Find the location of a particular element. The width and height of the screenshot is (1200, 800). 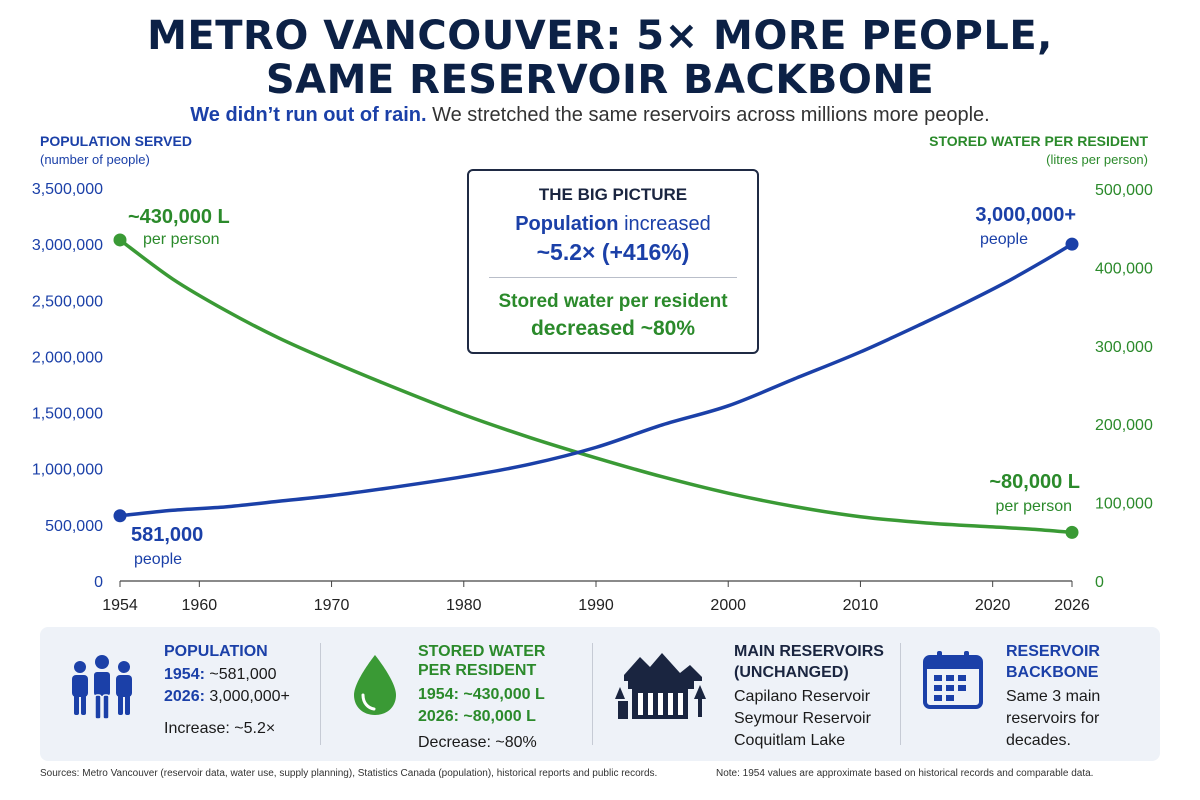

reservoirs-panel-heading-line-1: MAIN RESERVOIRS is located at coordinates (809, 651).